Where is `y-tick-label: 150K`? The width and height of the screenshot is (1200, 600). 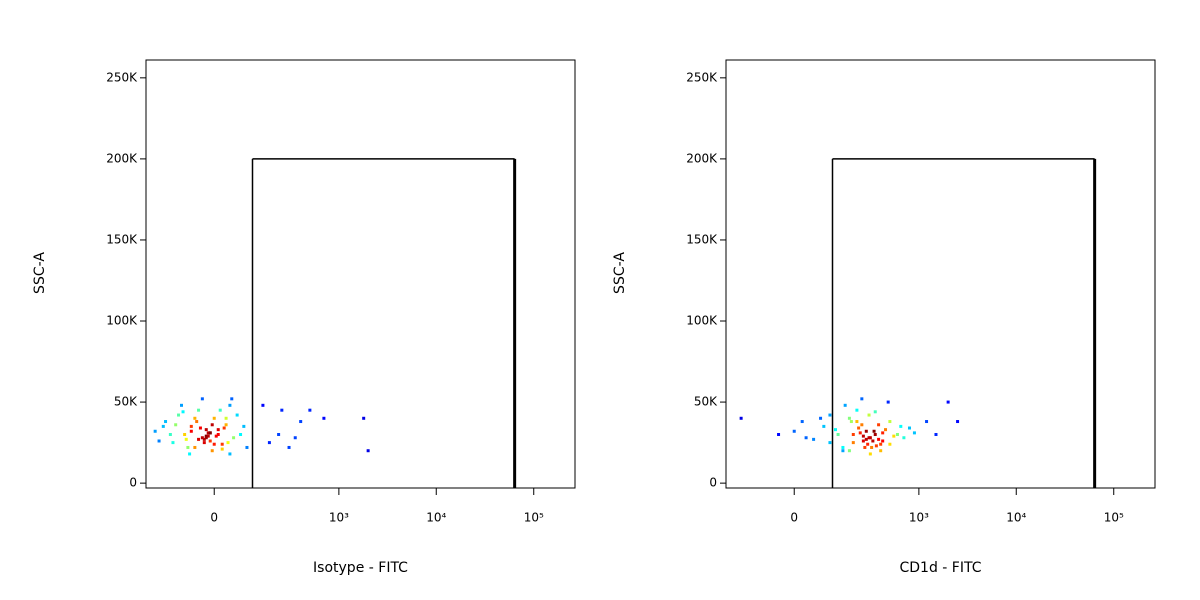
y-tick-label: 150K is located at coordinates (702, 239).